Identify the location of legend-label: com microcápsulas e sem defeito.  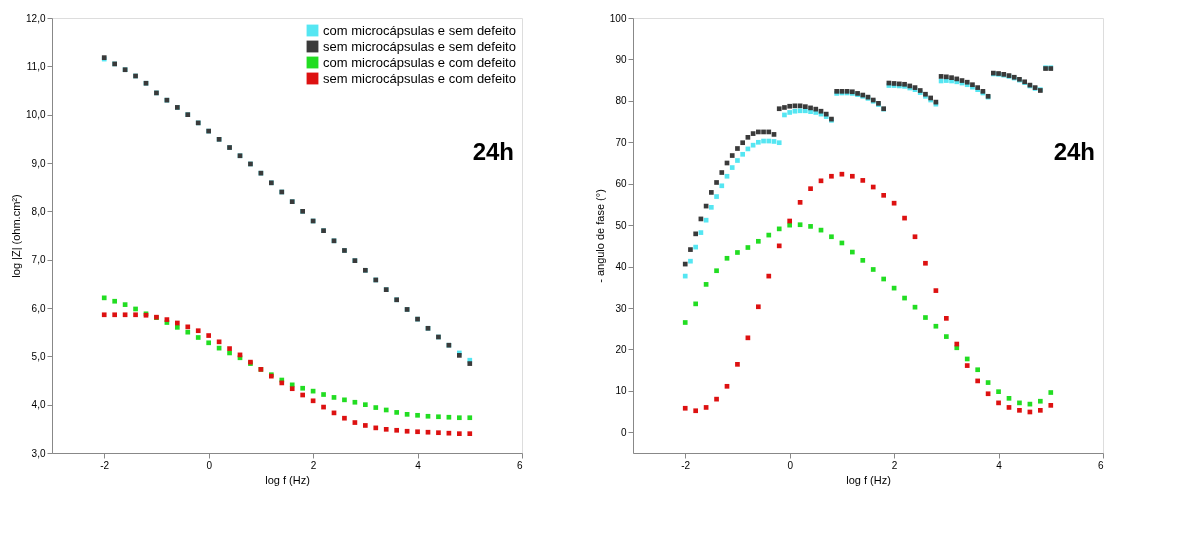
(419, 30).